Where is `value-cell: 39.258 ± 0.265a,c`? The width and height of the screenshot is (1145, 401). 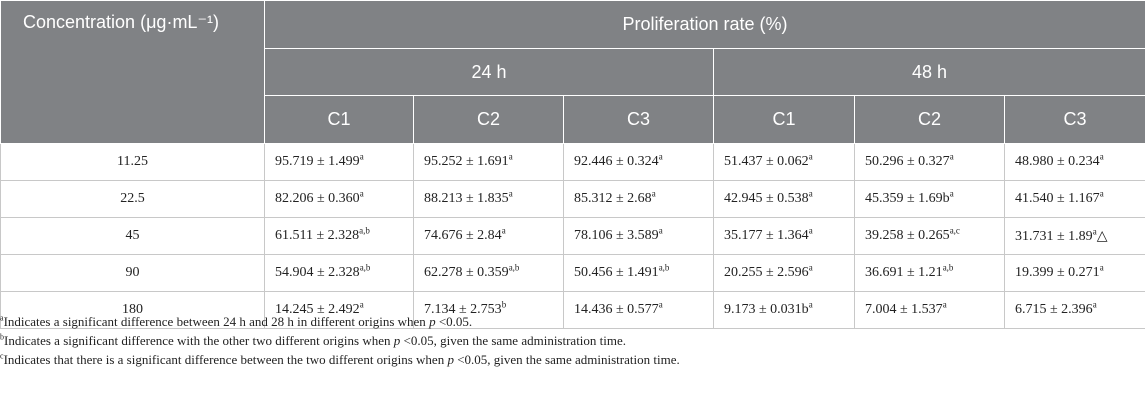
value-cell: 39.258 ± 0.265a,c is located at coordinates (929, 236).